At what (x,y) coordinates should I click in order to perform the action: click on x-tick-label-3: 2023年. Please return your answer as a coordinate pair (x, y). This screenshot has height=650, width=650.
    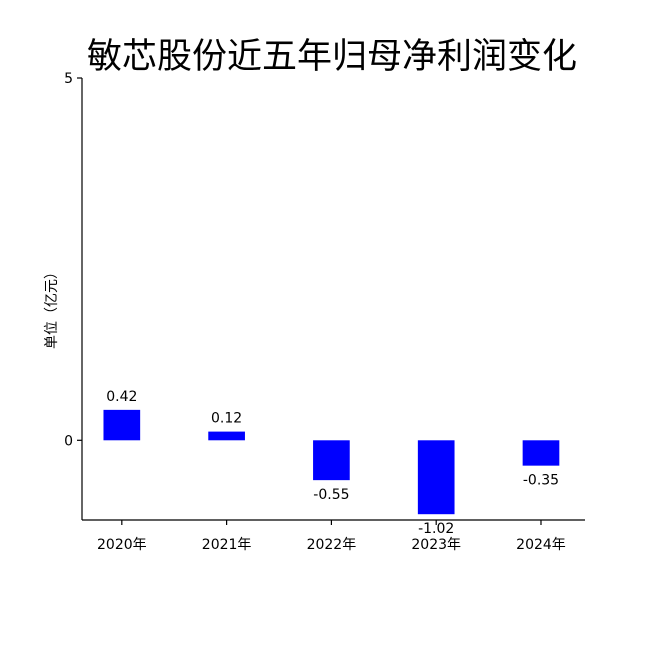
    Looking at the image, I should click on (436, 545).